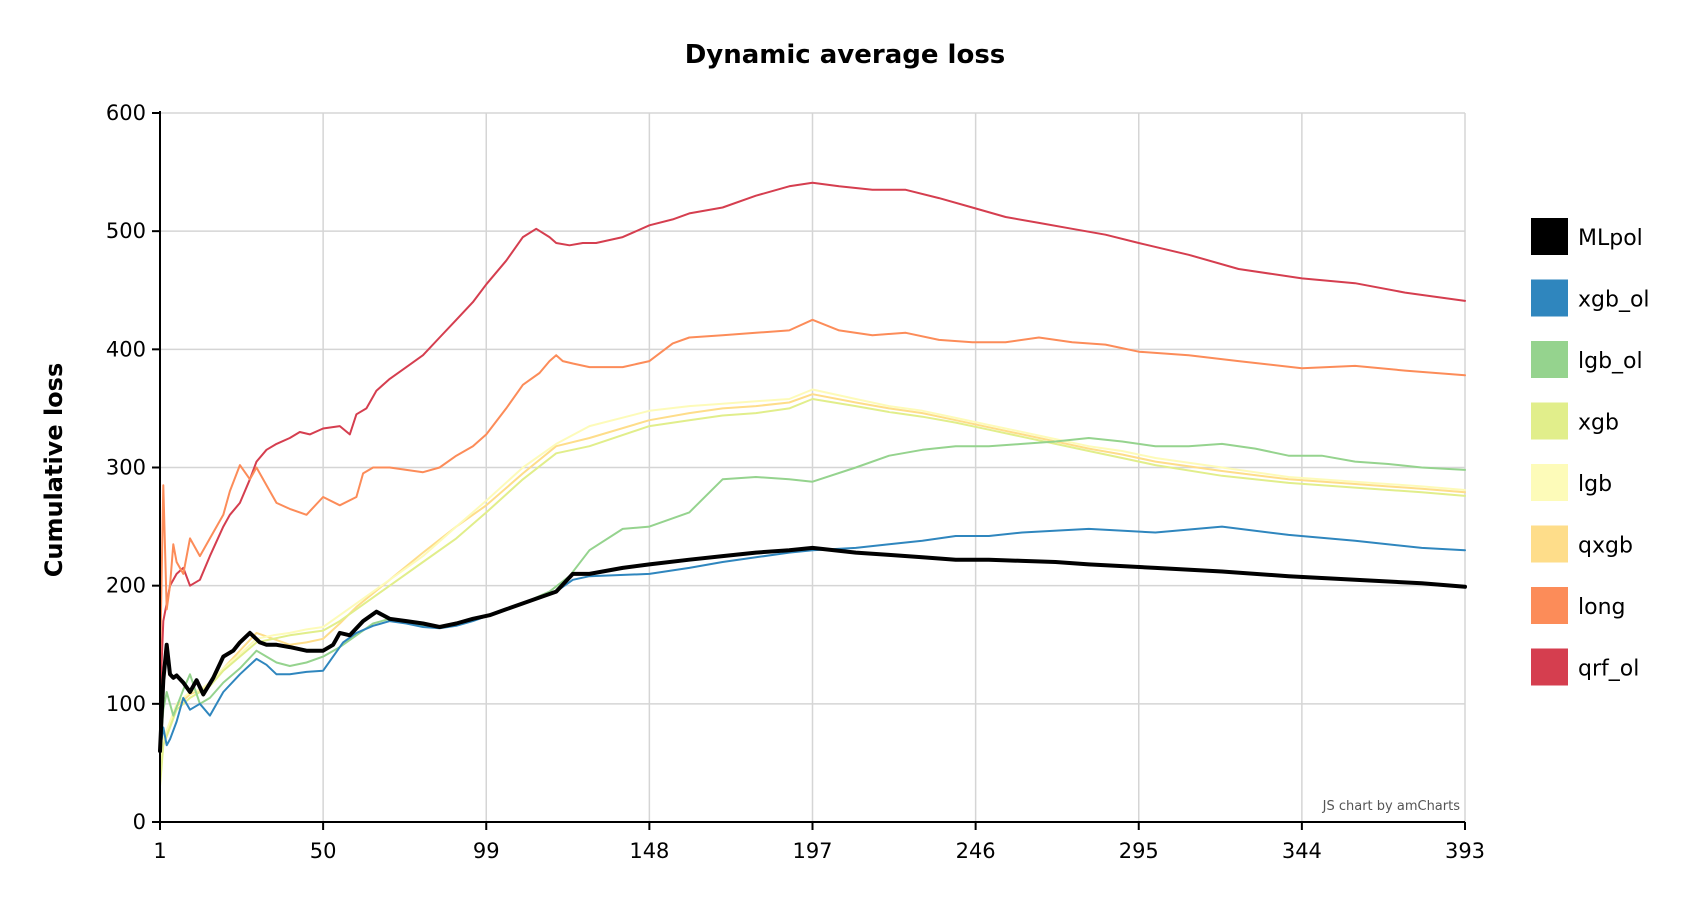  I want to click on x-tick-label-1: 1, so click(159, 851).